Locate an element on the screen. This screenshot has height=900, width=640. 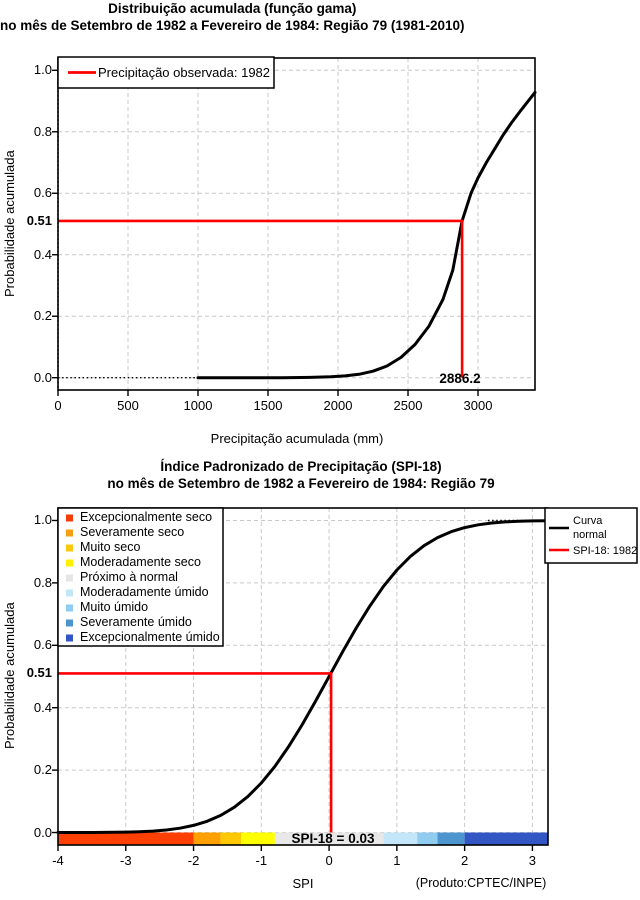
chart2-plot-y-tick-label: 1.0 is located at coordinates (42, 520).